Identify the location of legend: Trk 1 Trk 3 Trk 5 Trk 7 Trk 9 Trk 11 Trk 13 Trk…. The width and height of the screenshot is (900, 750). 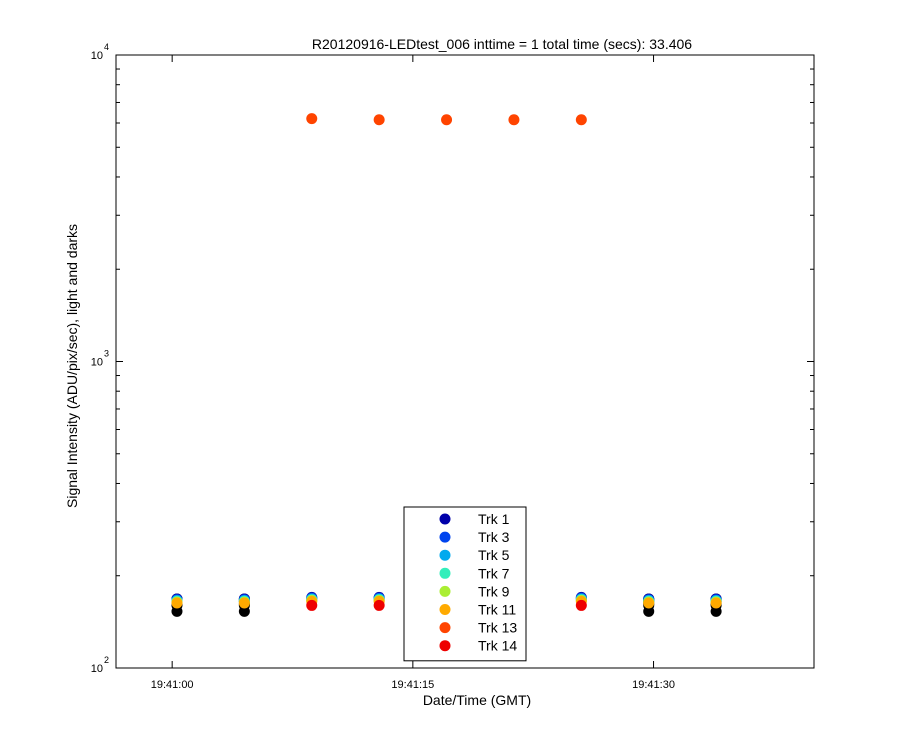
(465, 584).